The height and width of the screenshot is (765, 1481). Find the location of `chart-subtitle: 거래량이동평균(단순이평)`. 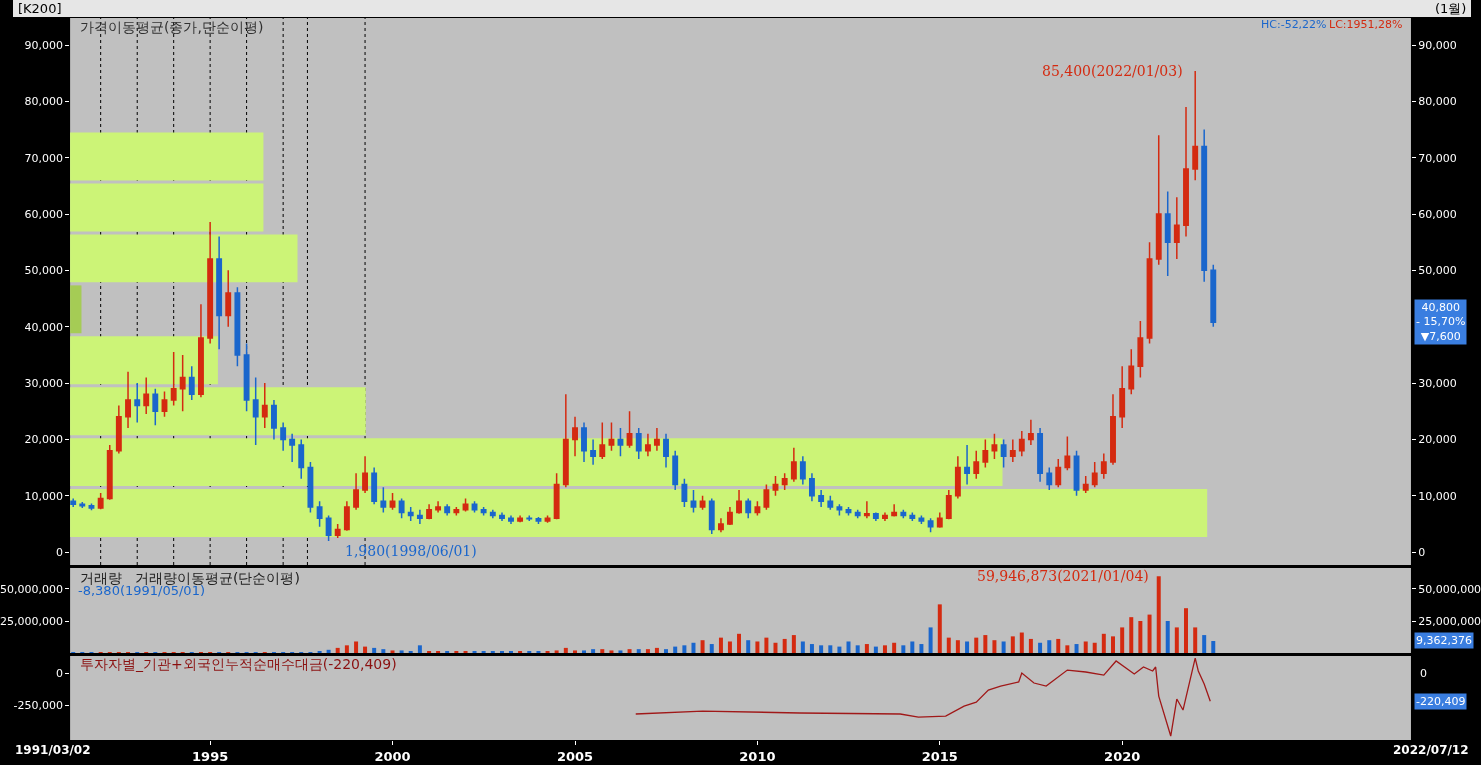

chart-subtitle: 거래량이동평균(단순이평) is located at coordinates (217, 578).